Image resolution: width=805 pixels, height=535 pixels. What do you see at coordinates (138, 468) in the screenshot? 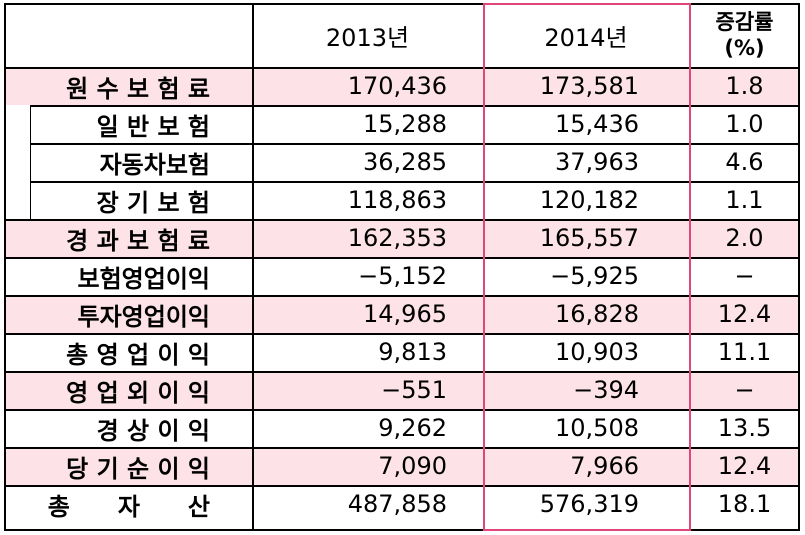
I see `row-label: 당 기 순 이 익` at bounding box center [138, 468].